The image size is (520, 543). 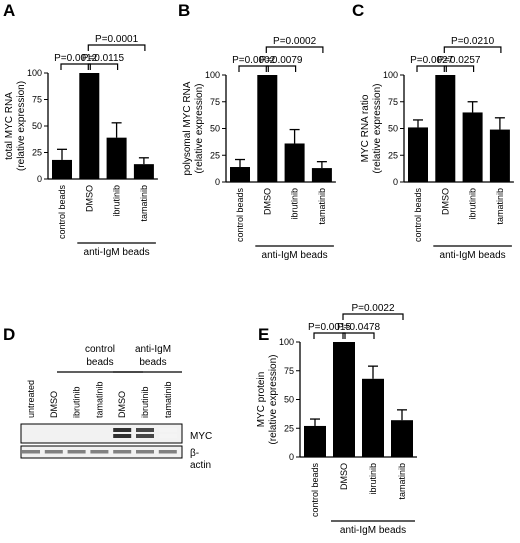 What do you see at coordinates (291, 457) in the screenshot?
I see `y-tick-label-e: 0` at bounding box center [291, 457].